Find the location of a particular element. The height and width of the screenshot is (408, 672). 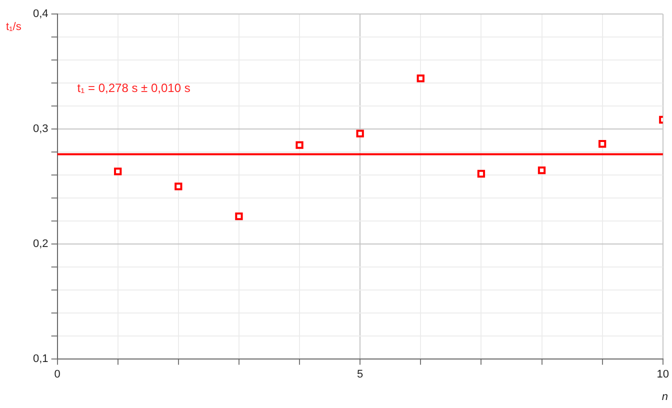

y-tick-label: 0,3 is located at coordinates (40, 128).